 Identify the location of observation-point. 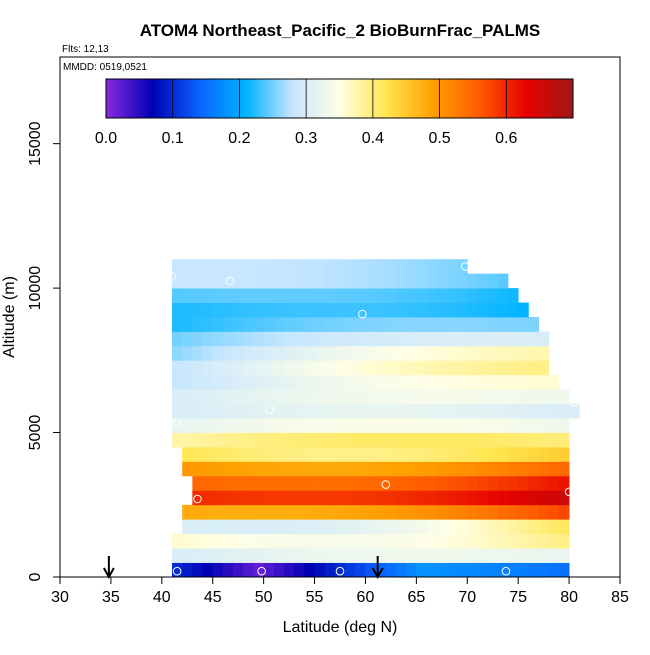
(574, 402).